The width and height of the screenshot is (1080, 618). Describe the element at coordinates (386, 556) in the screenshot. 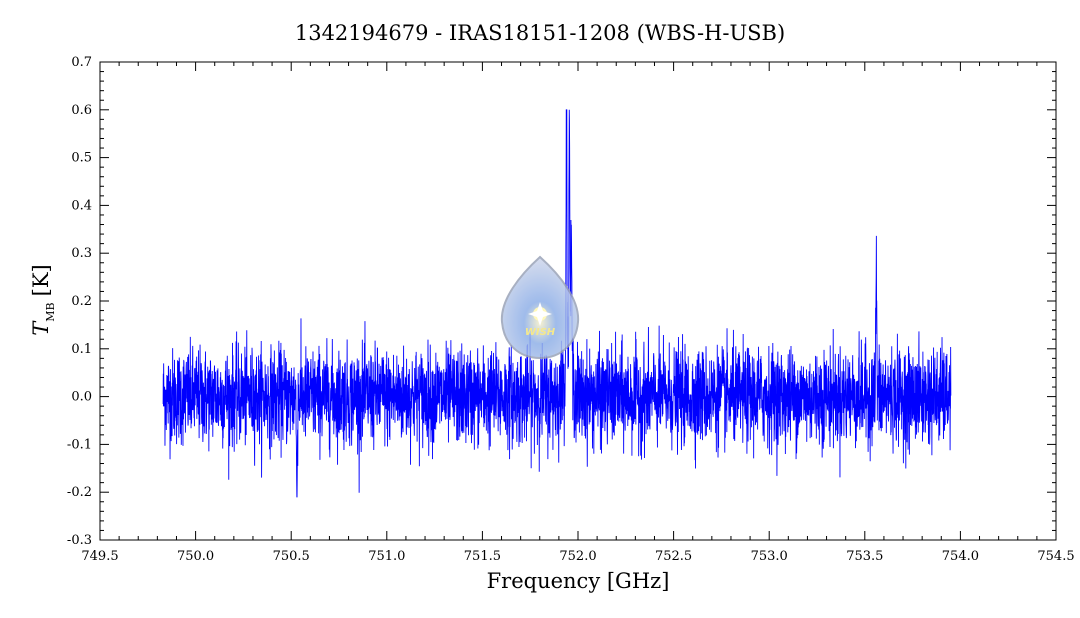

I see `x-tick-label: 751.0` at that location.